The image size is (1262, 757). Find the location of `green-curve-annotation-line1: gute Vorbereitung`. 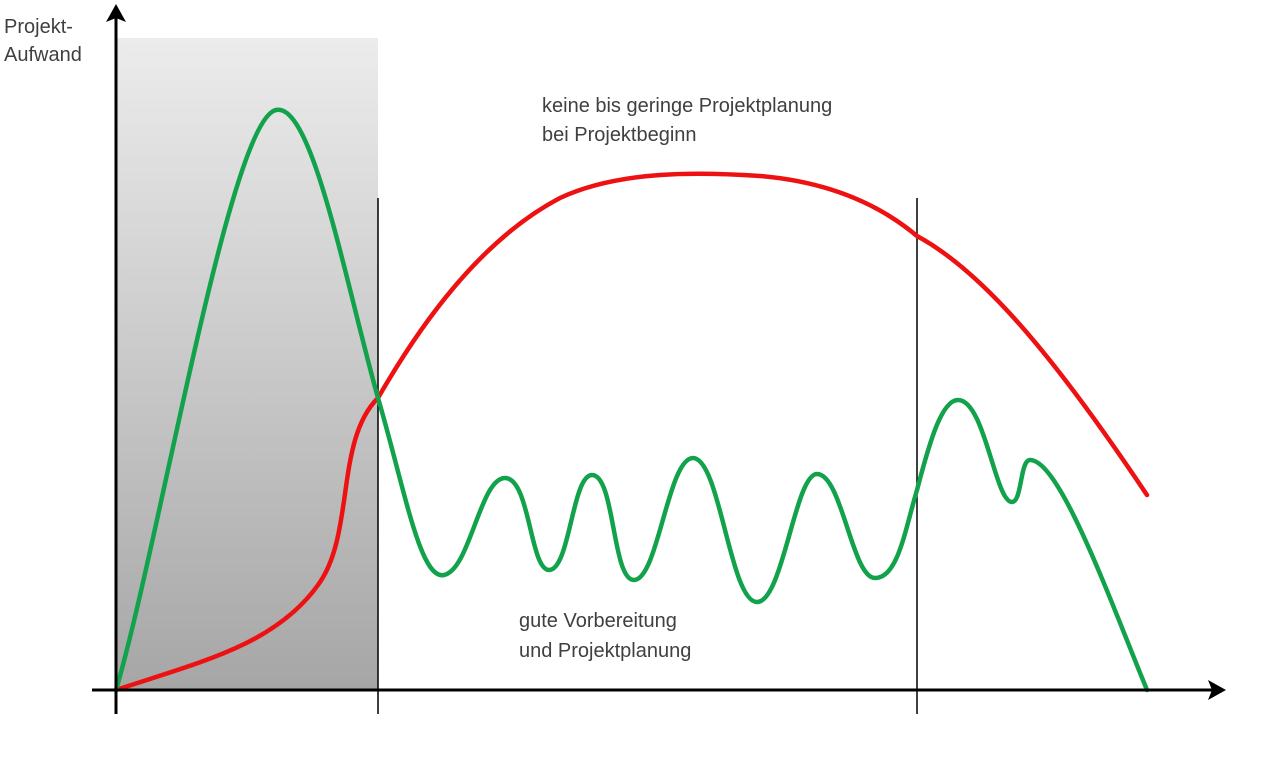

green-curve-annotation-line1: gute Vorbereitung is located at coordinates (598, 621).